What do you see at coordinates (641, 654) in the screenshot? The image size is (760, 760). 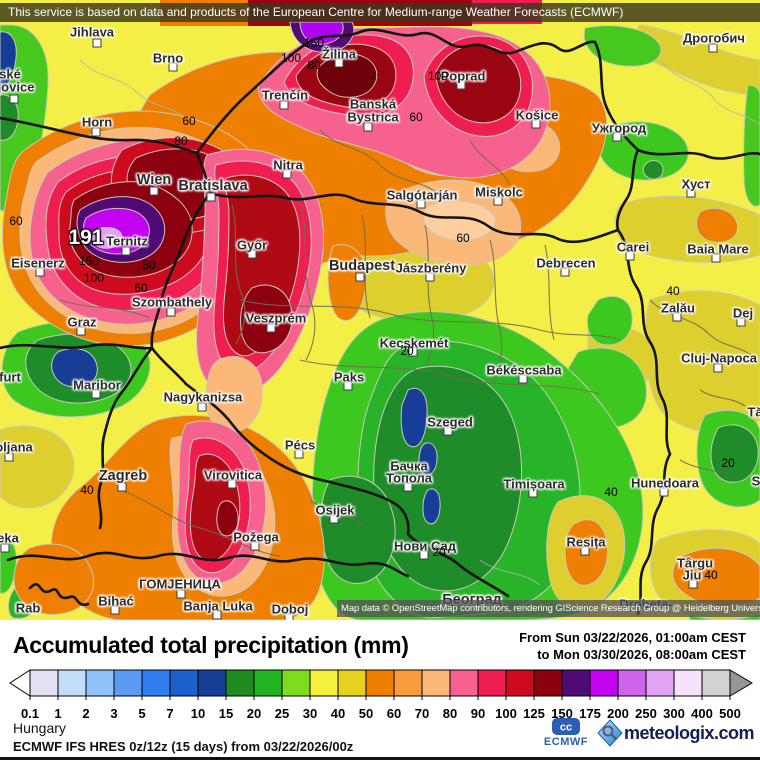 I see `period-to: to Mon 03/30/2026, 08:00am CEST` at bounding box center [641, 654].